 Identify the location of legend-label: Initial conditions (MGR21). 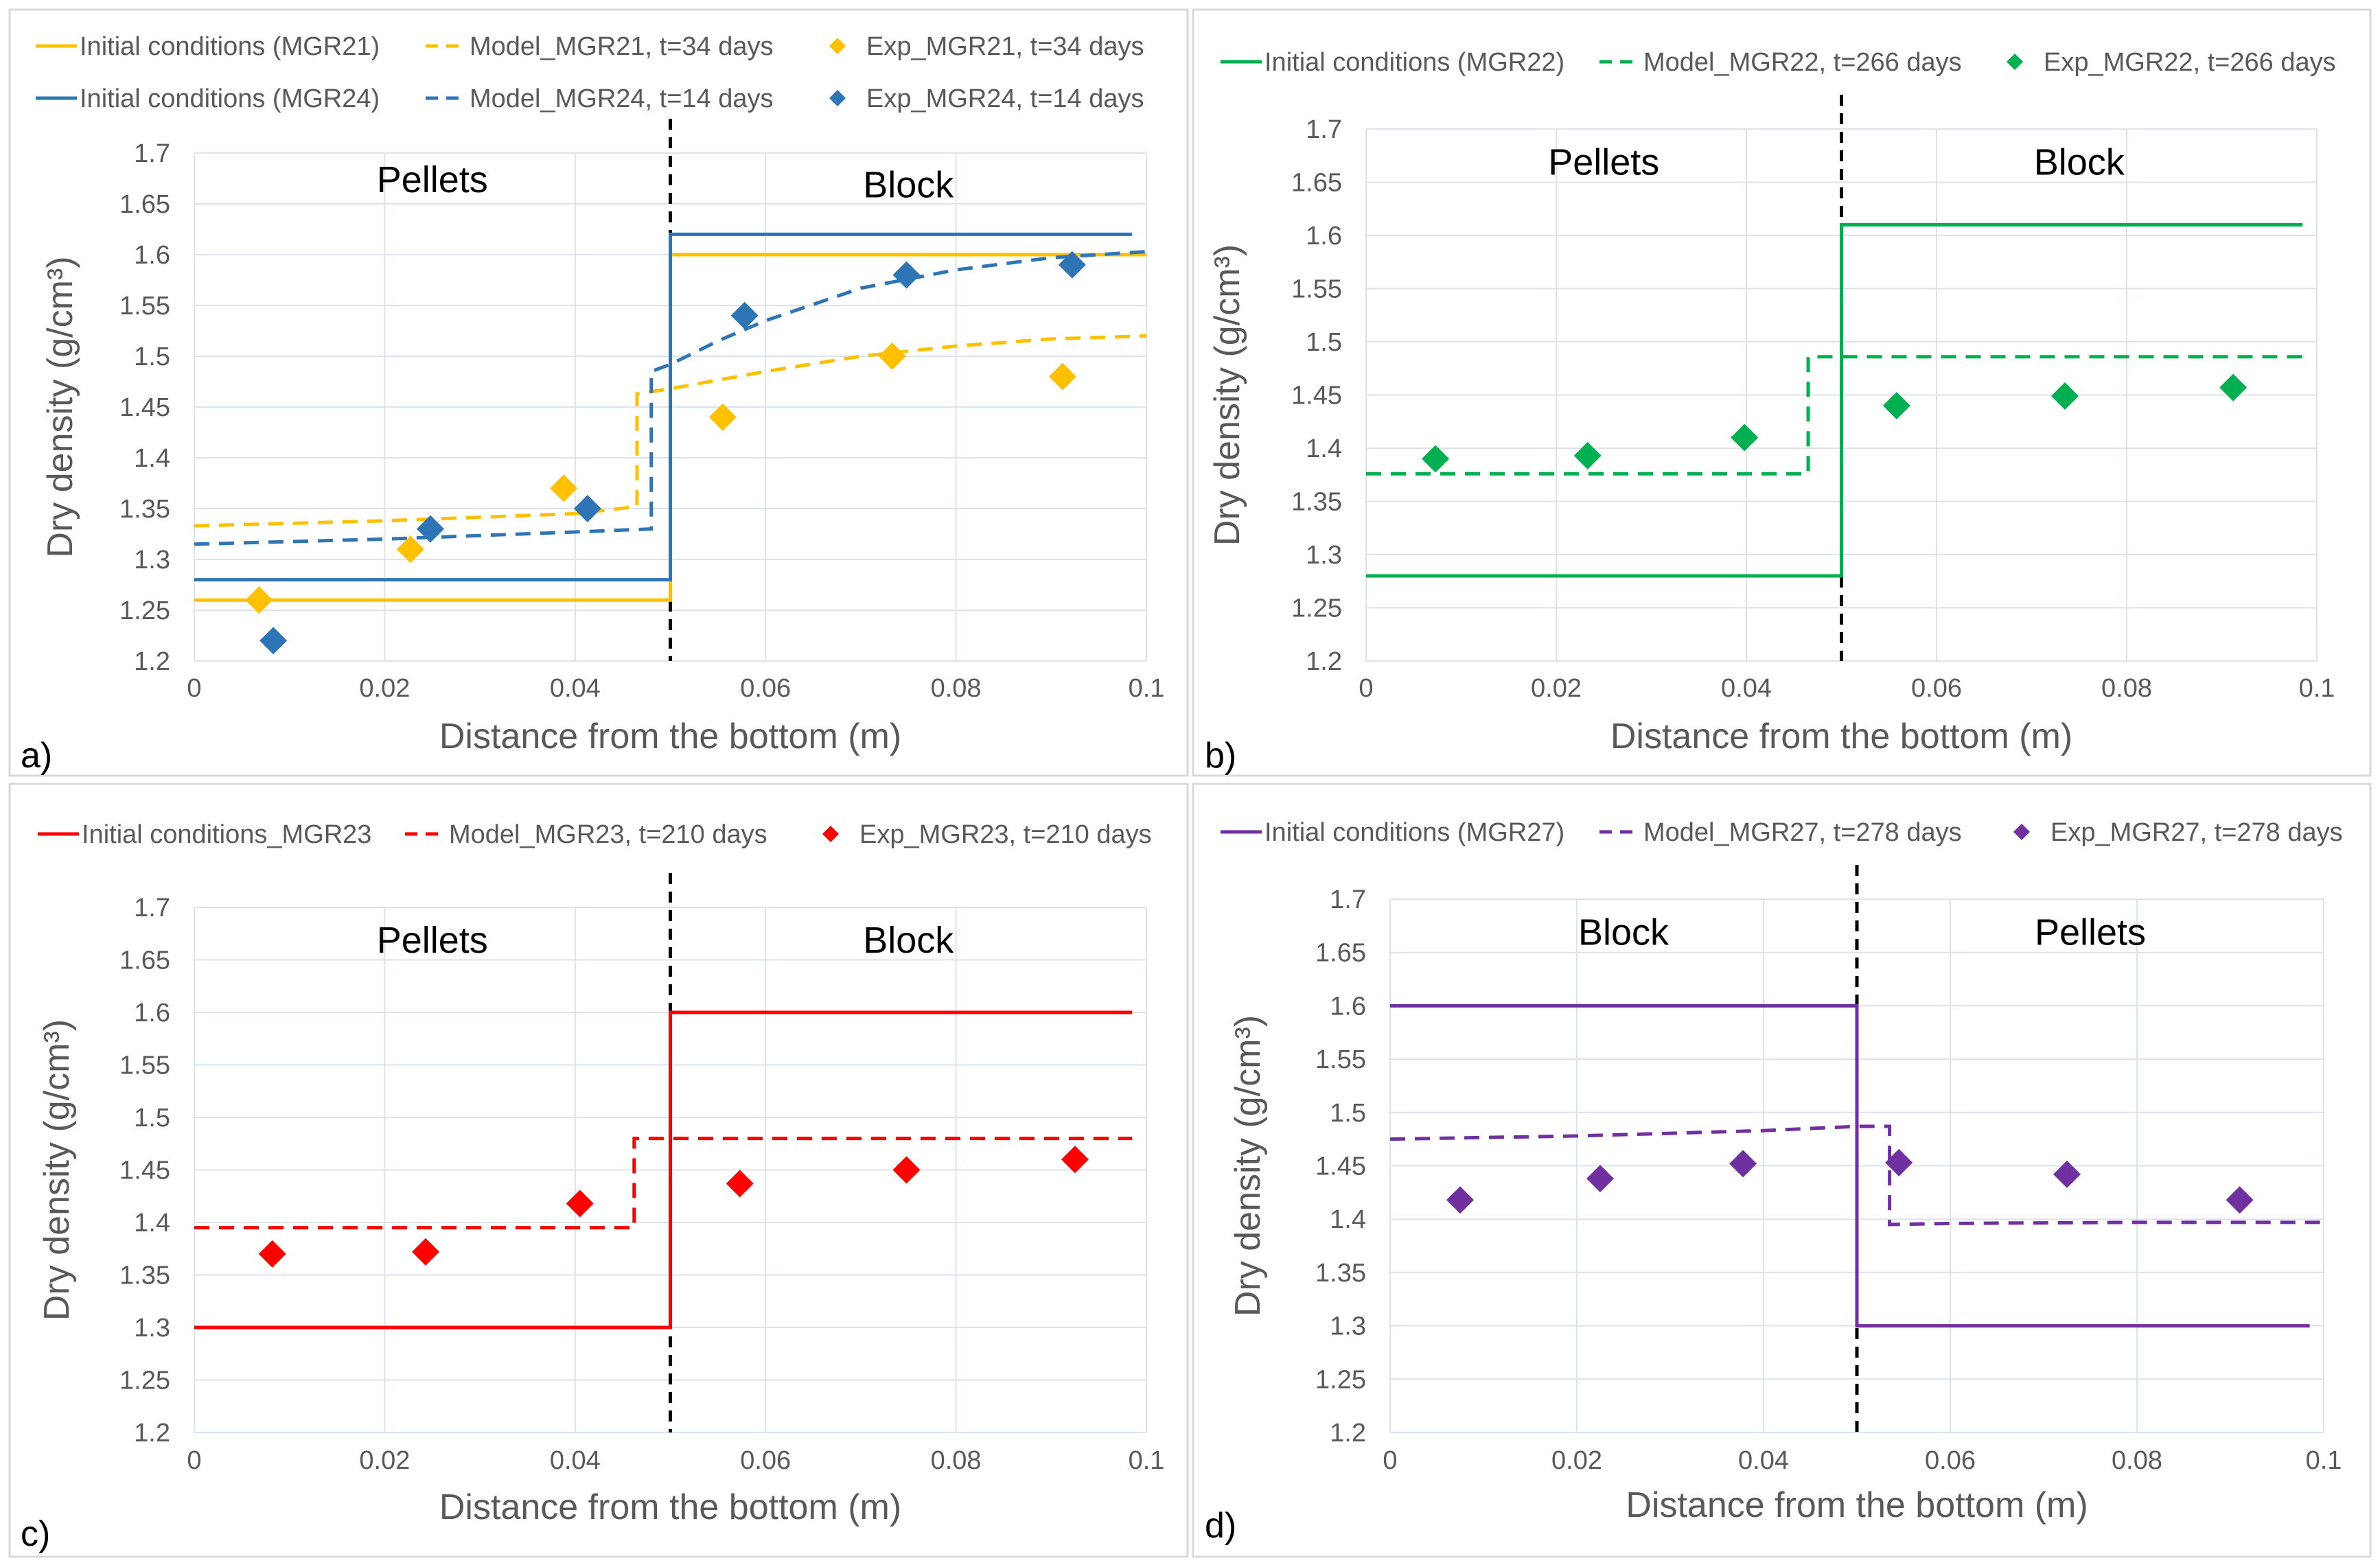
(230, 46).